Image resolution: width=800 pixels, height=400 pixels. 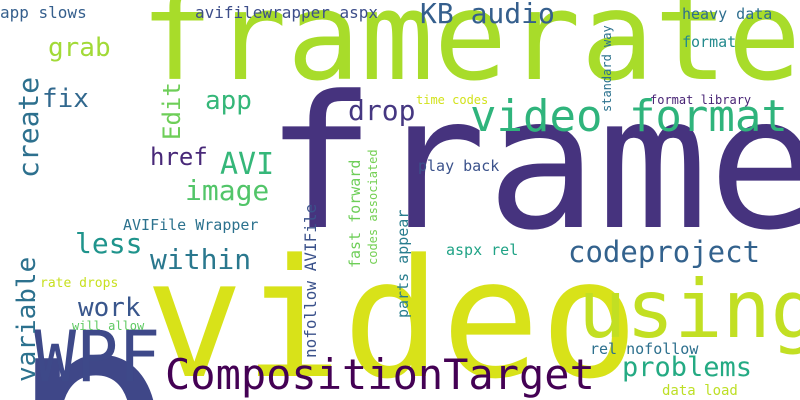 I want to click on word: KB audio, so click(x=487, y=15).